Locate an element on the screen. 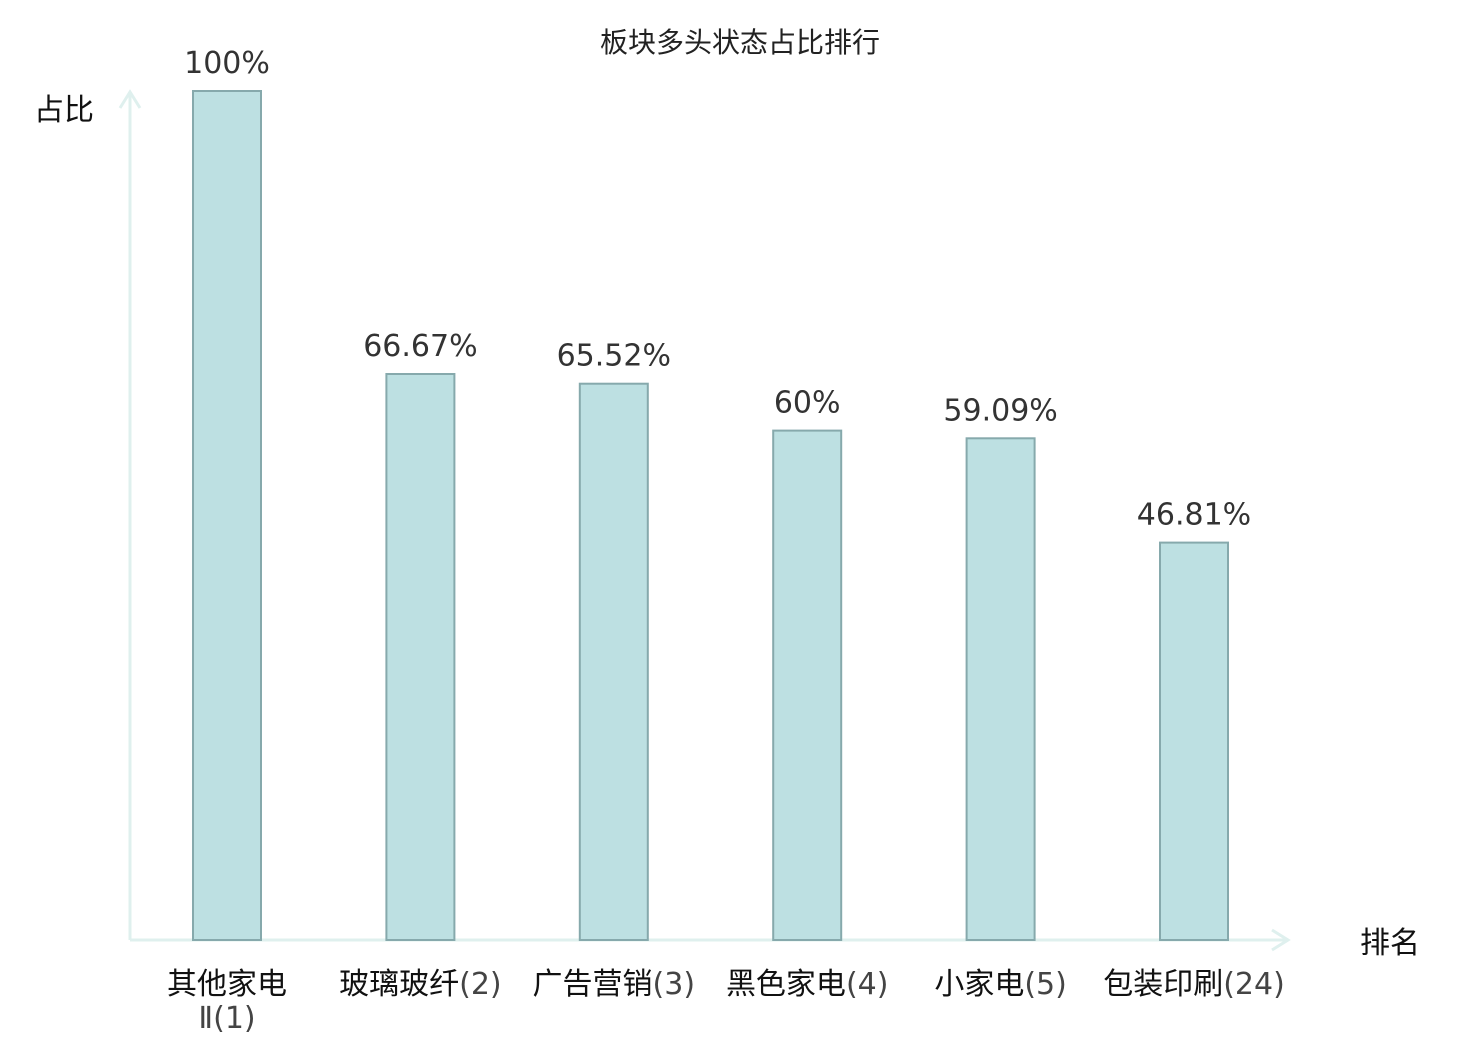 This screenshot has height=1040, width=1480. category-label: 其他家电 Ⅱ(1) is located at coordinates (227, 1001).